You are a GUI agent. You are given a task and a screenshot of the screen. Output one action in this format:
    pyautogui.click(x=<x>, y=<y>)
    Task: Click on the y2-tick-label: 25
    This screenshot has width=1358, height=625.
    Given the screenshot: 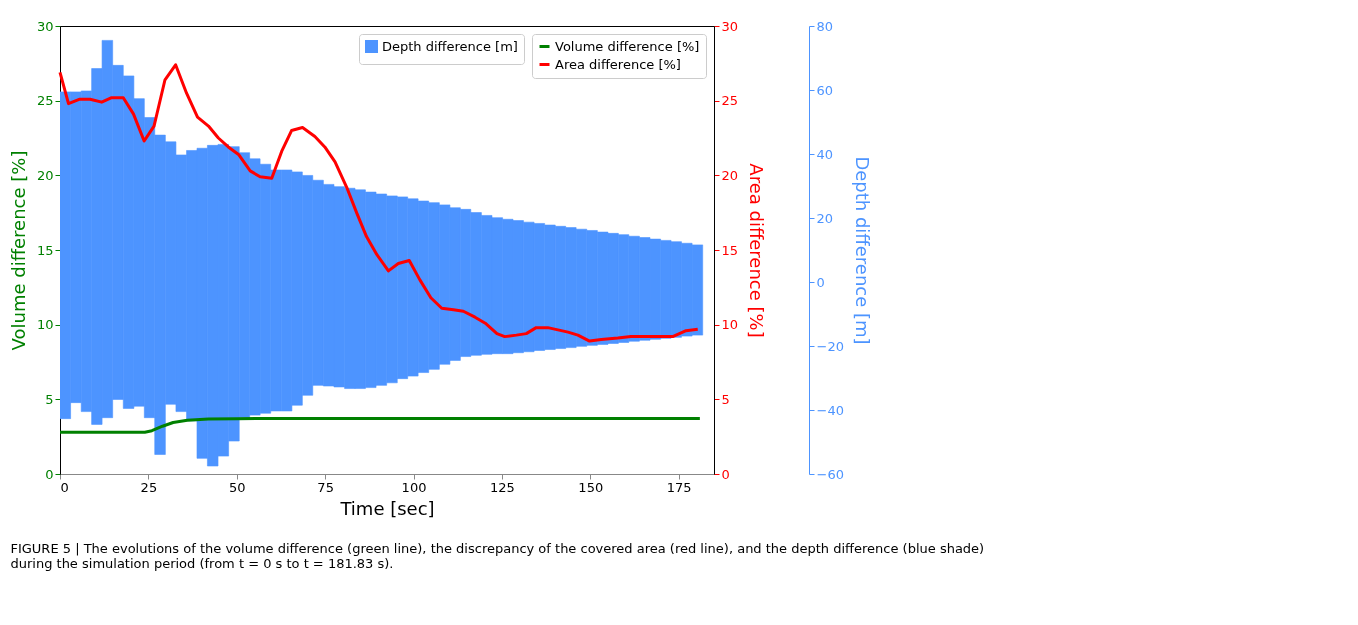 What is the action you would take?
    pyautogui.click(x=730, y=101)
    